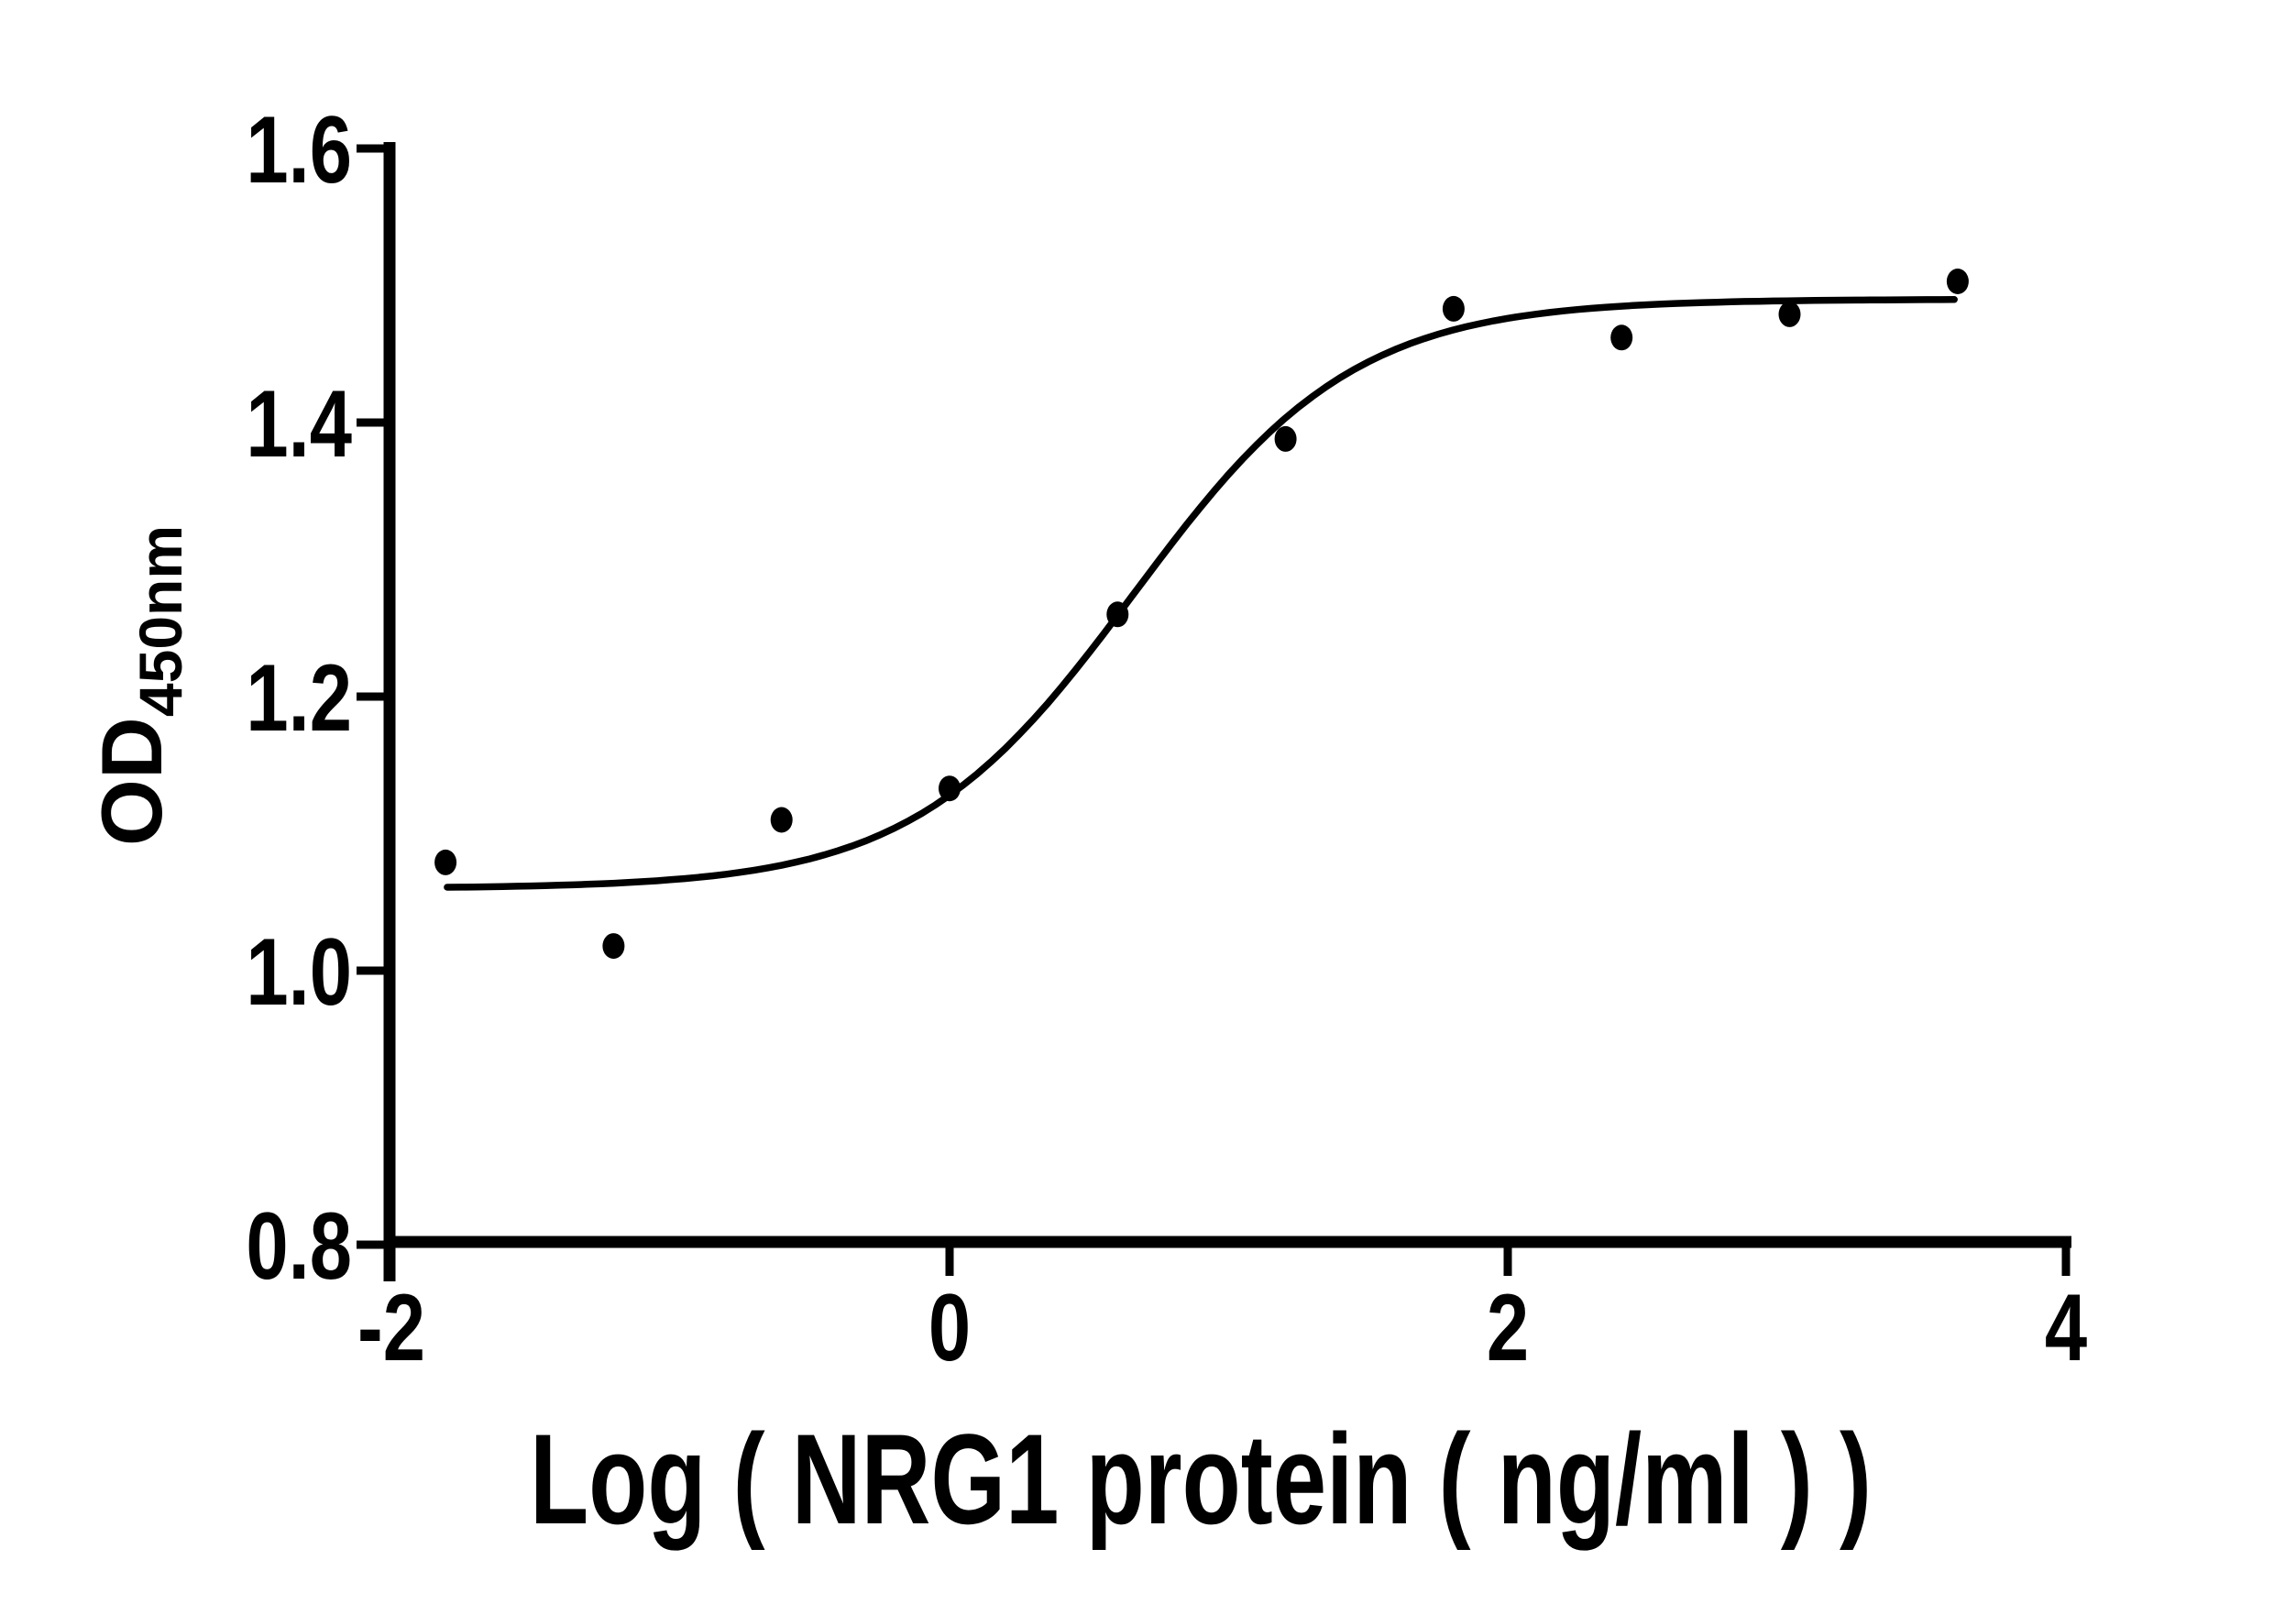 This screenshot has height=1604, width=2296. What do you see at coordinates (160, 621) in the screenshot?
I see `y-axis-title-subscript: 450nm` at bounding box center [160, 621].